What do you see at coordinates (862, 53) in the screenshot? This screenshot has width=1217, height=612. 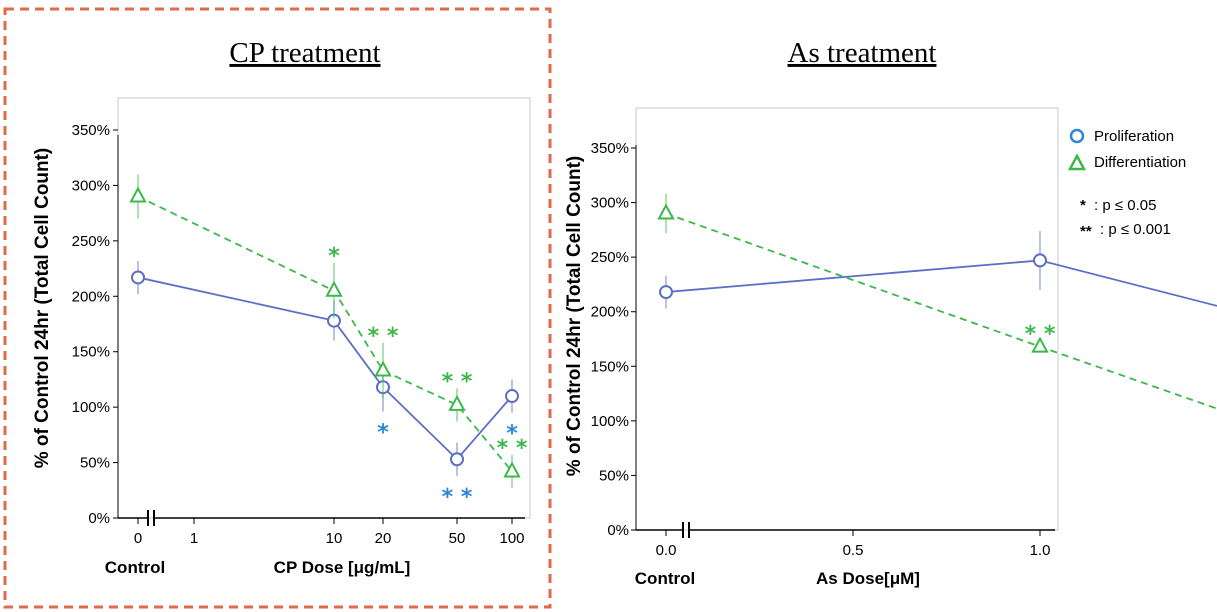 I see `chart-title-as: As treatment` at bounding box center [862, 53].